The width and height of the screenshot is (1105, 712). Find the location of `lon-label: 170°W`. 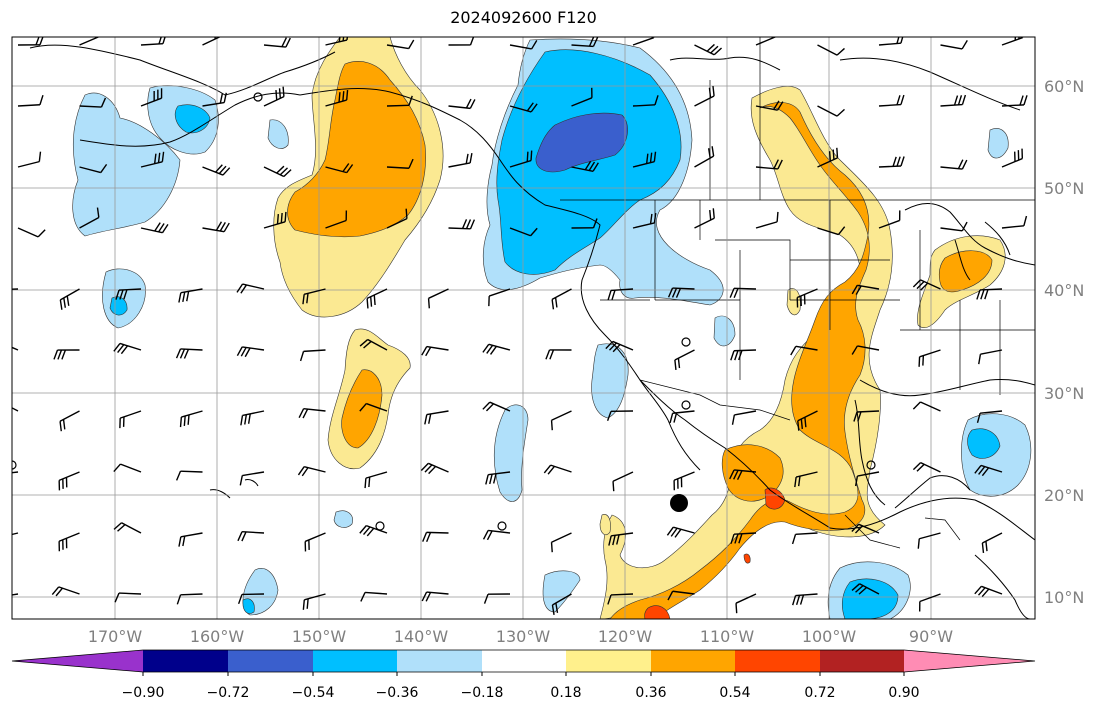

lon-label: 170°W is located at coordinates (115, 636).